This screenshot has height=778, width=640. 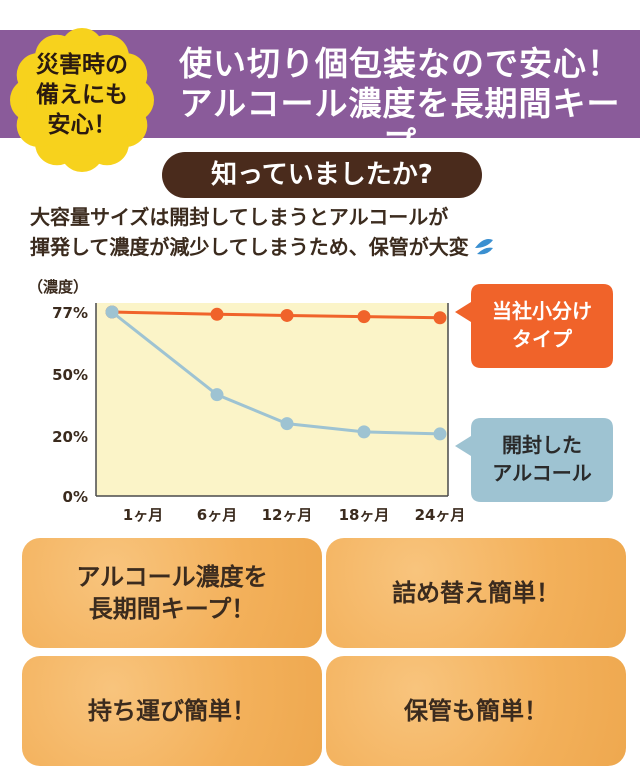 What do you see at coordinates (70, 437) in the screenshot?
I see `y-tick-label: 20%` at bounding box center [70, 437].